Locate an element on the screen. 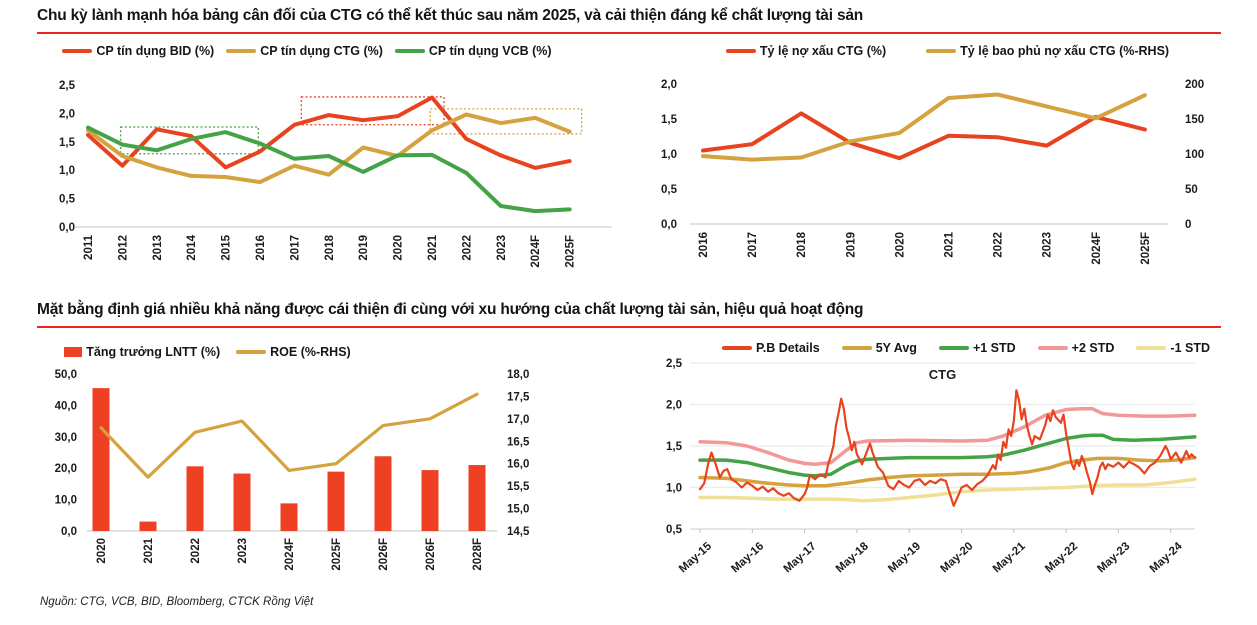 This screenshot has height=625, width=1257. legend-label: 5Y Avg is located at coordinates (896, 348).